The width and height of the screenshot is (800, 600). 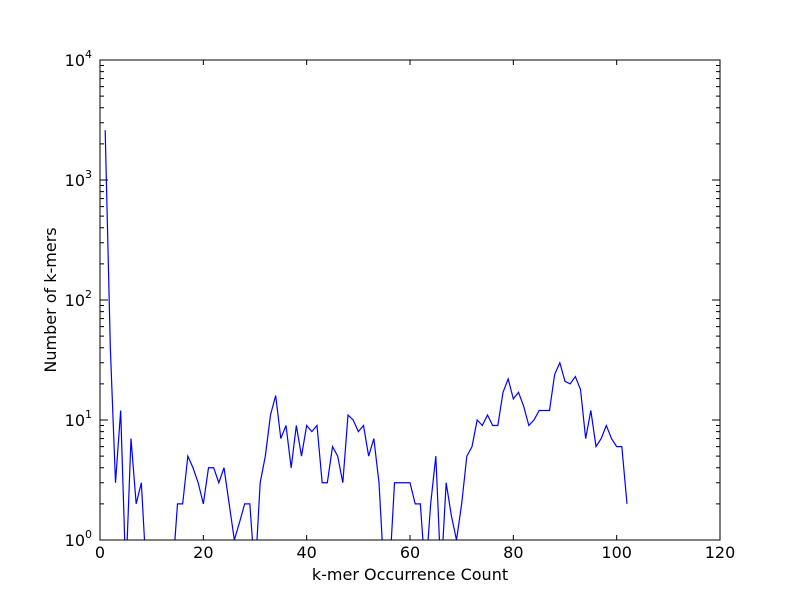 I want to click on x-axis-label: k-mer Occurrence Count, so click(x=410, y=574).